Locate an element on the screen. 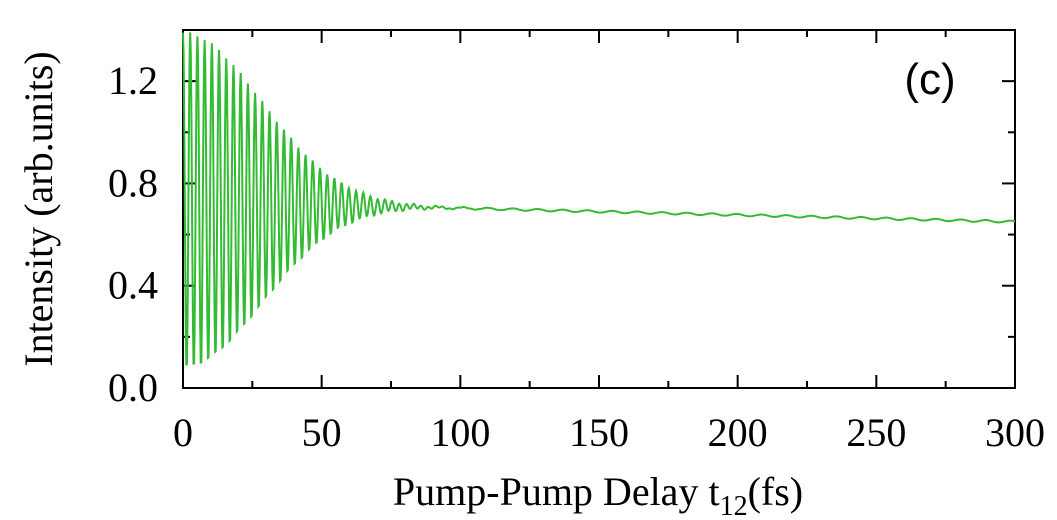  y-tick-label: 1.2 is located at coordinates (133, 80).